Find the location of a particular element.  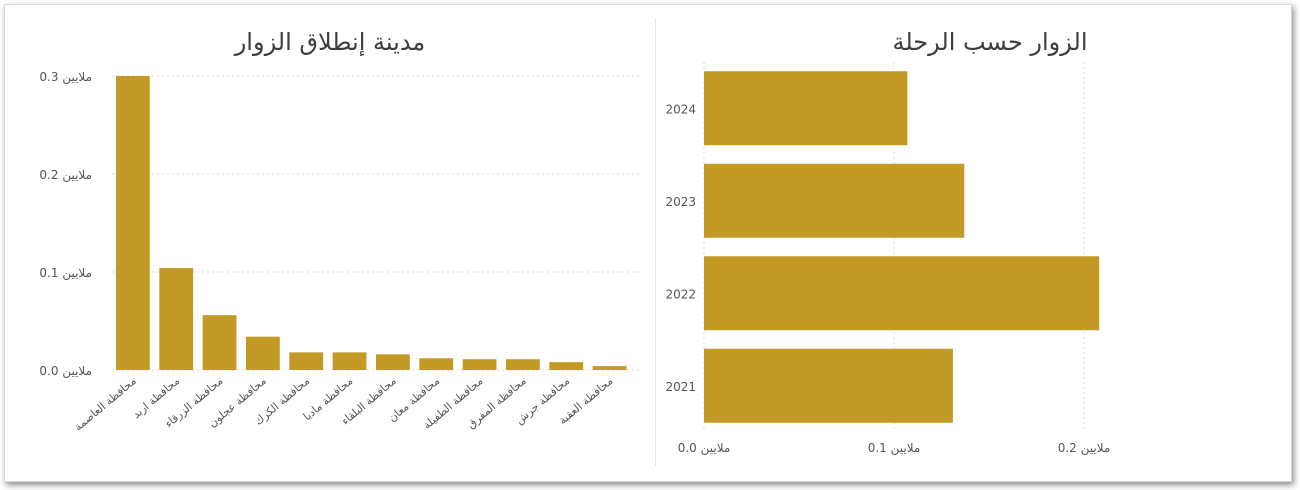

y-tick-label: 2023 is located at coordinates (680, 202).